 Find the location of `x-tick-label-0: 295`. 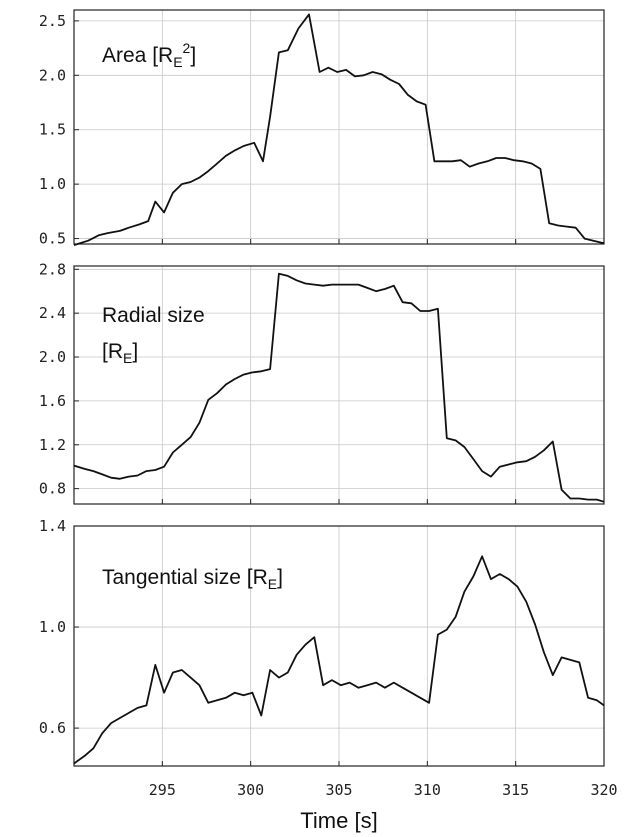

x-tick-label-0: 295 is located at coordinates (162, 790).